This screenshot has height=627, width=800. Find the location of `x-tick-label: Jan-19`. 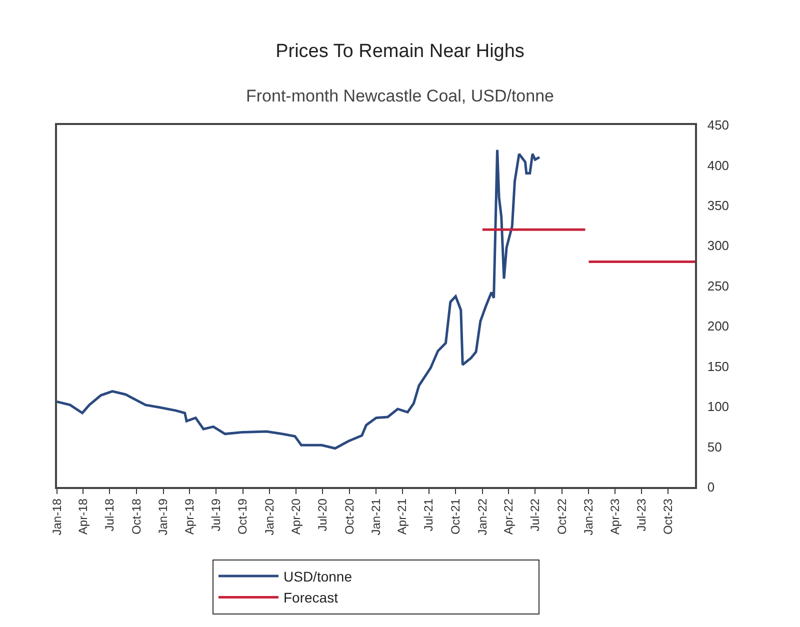

x-tick-label: Jan-19 is located at coordinates (163, 517).